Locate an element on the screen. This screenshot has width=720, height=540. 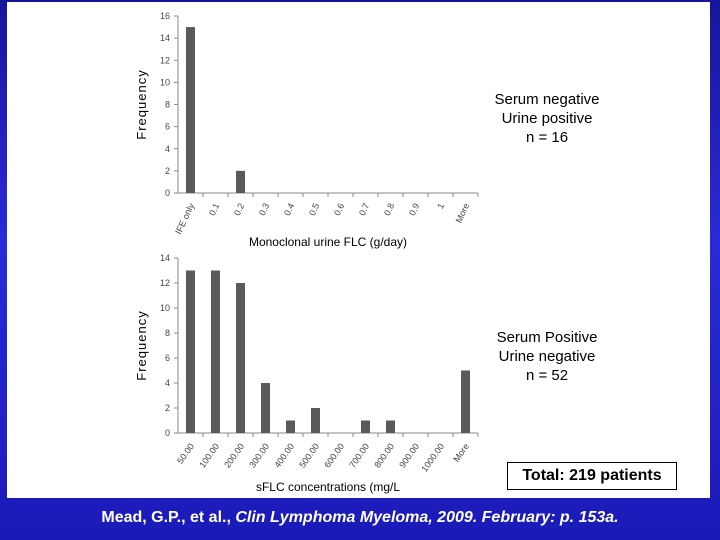
chart1-category-label: 1 is located at coordinates (440, 206).